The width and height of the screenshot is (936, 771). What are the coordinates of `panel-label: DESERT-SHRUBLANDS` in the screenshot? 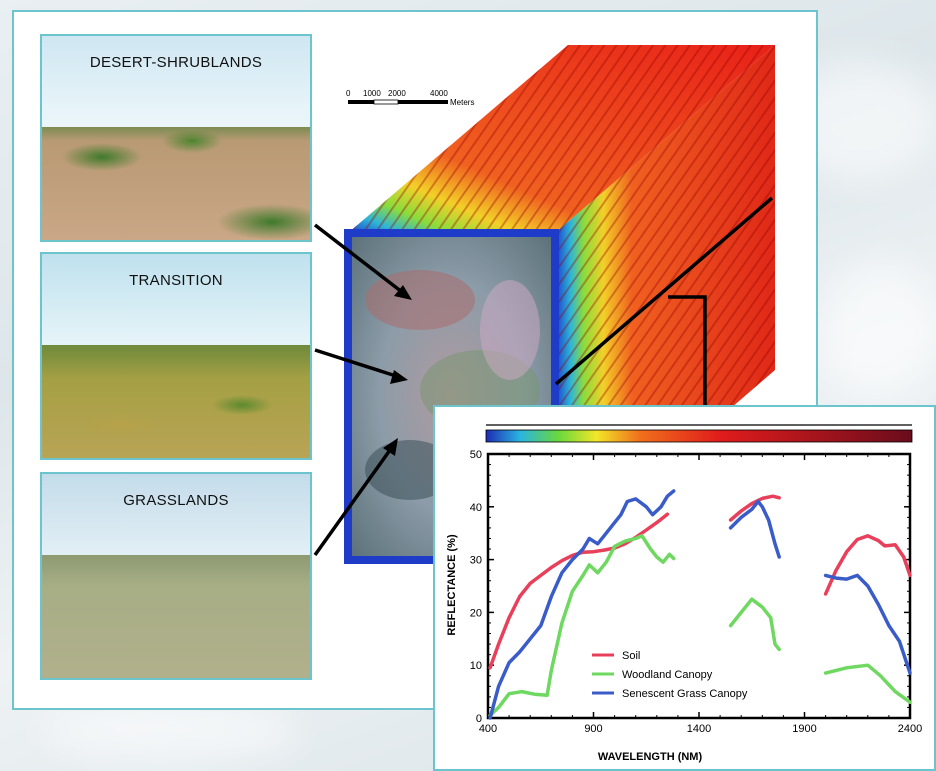 It's located at (176, 62).